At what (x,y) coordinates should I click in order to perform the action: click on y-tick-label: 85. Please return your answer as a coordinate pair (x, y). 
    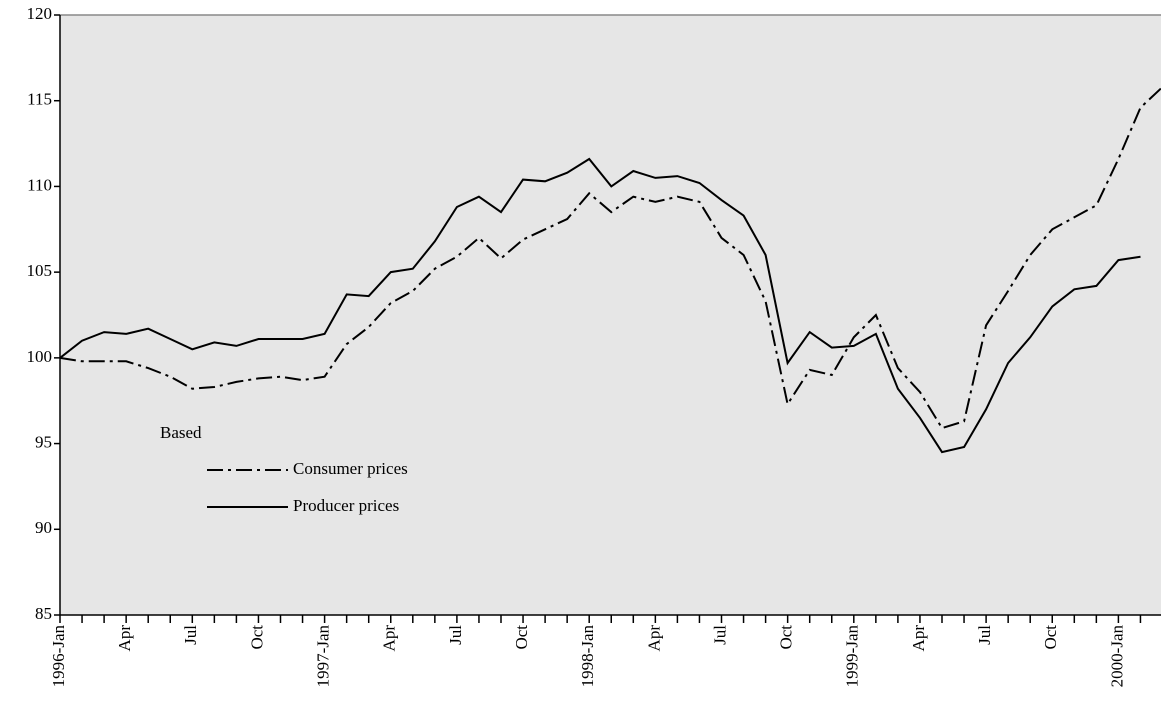
    Looking at the image, I should click on (43, 613).